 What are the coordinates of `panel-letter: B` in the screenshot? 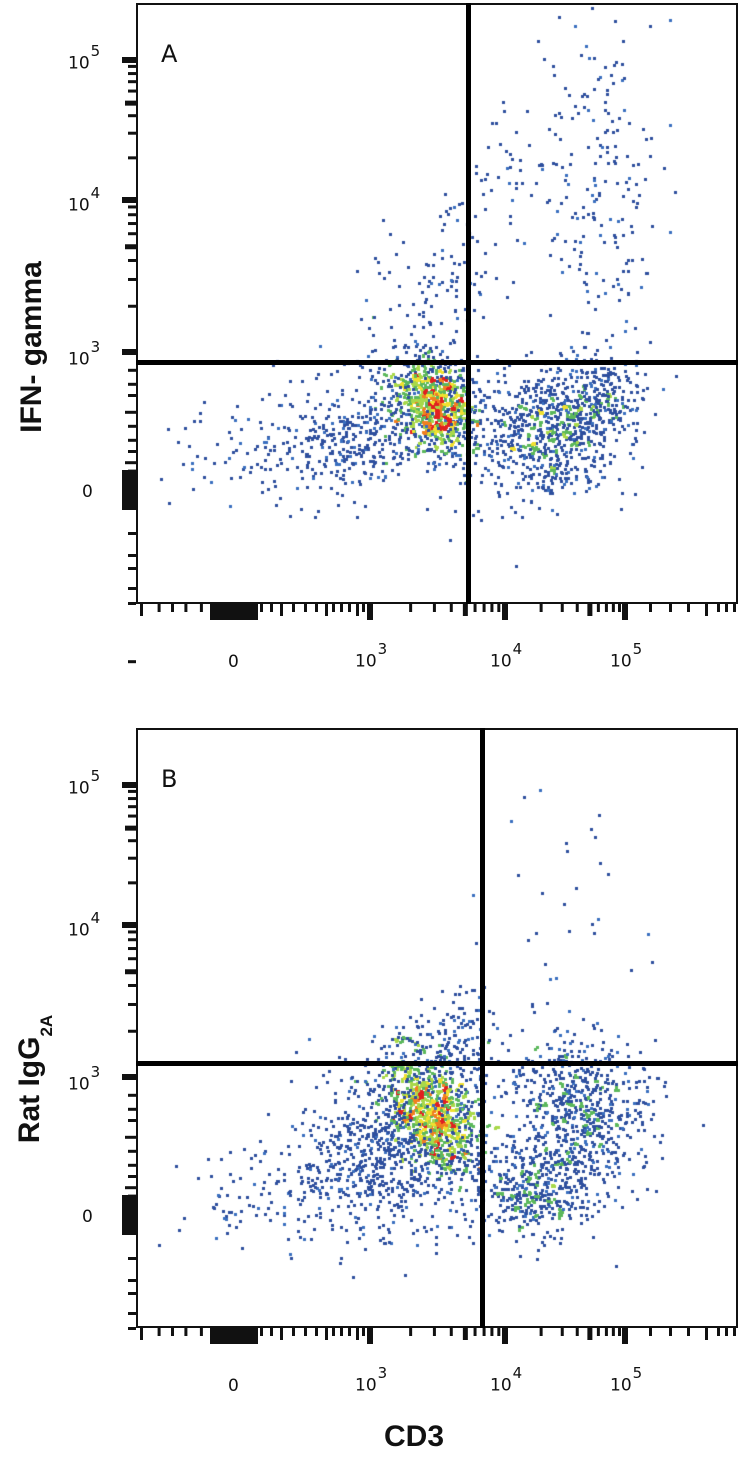 It's located at (169, 779).